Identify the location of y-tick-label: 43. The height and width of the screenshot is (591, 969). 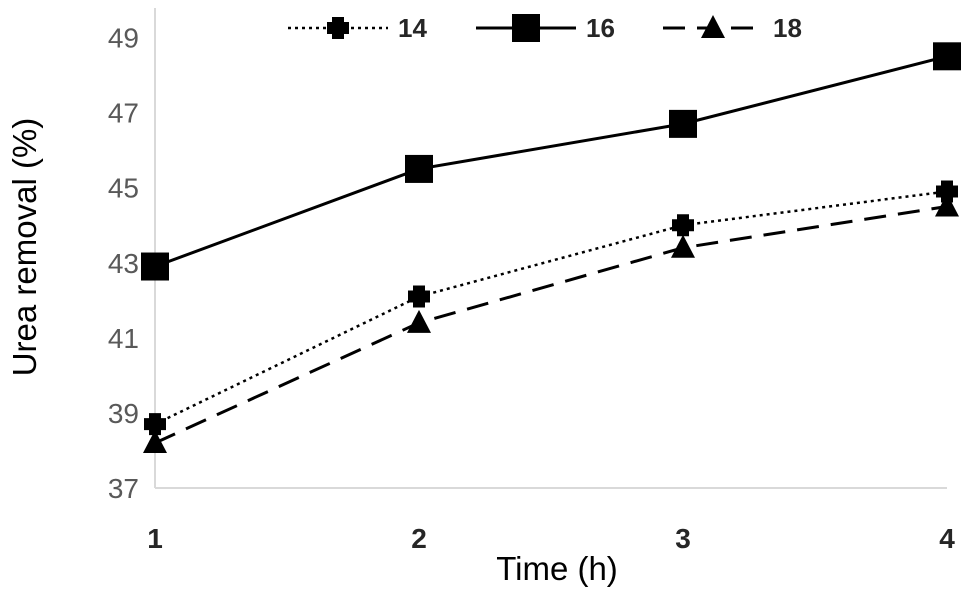
(123, 263).